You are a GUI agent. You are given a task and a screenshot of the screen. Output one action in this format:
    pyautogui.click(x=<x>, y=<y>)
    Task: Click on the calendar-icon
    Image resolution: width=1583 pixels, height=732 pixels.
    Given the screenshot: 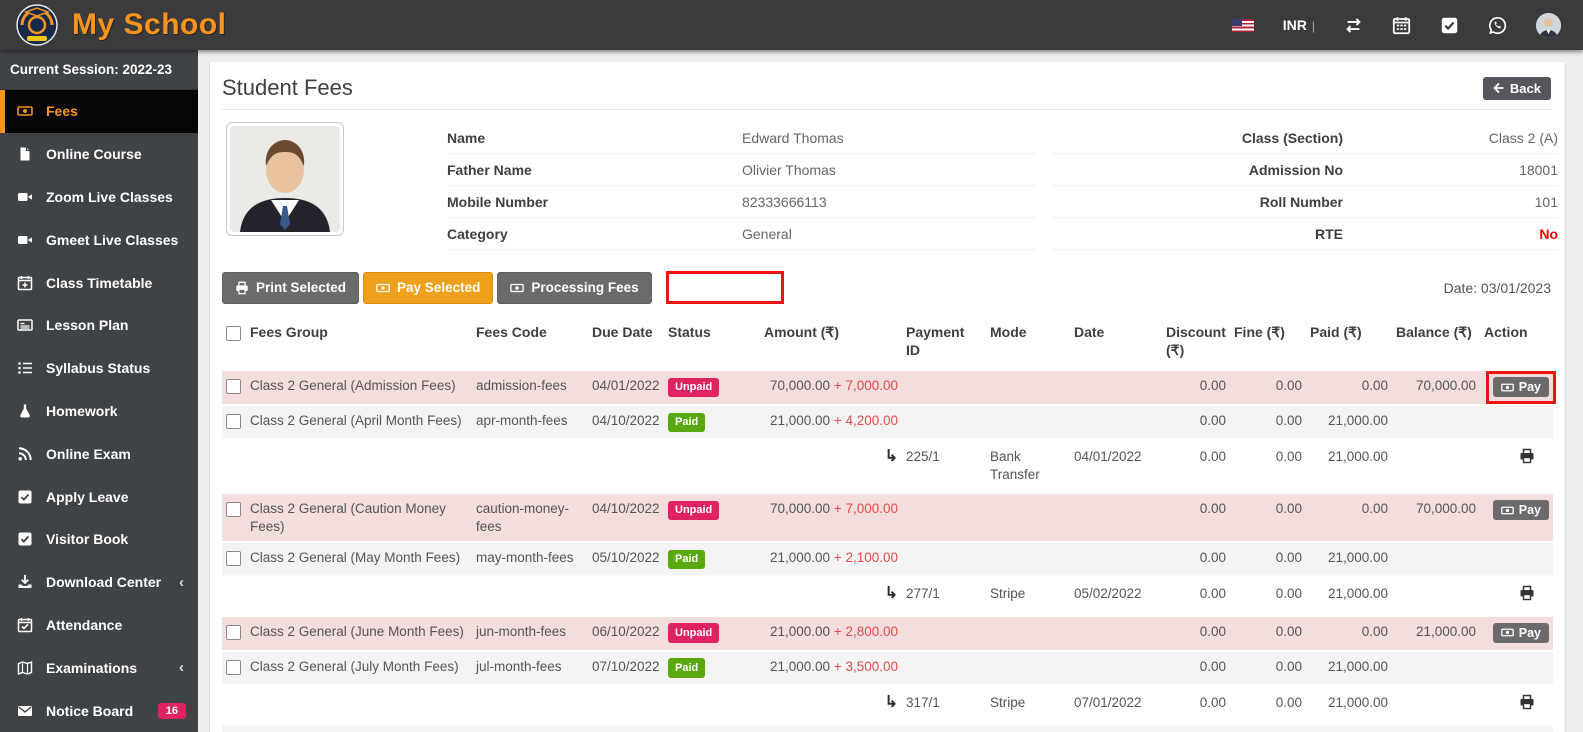 What is the action you would take?
    pyautogui.click(x=1401, y=25)
    